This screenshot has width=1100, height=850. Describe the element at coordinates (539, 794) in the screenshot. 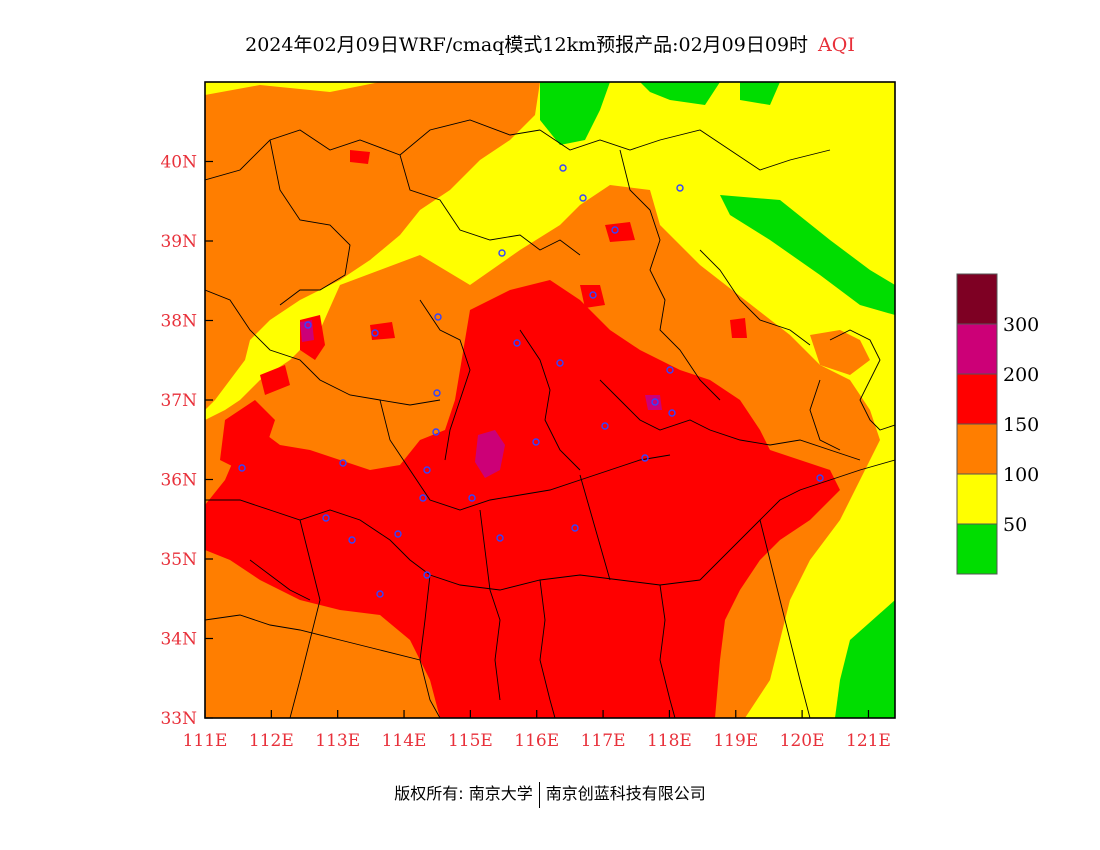

I see `footer-divider` at that location.